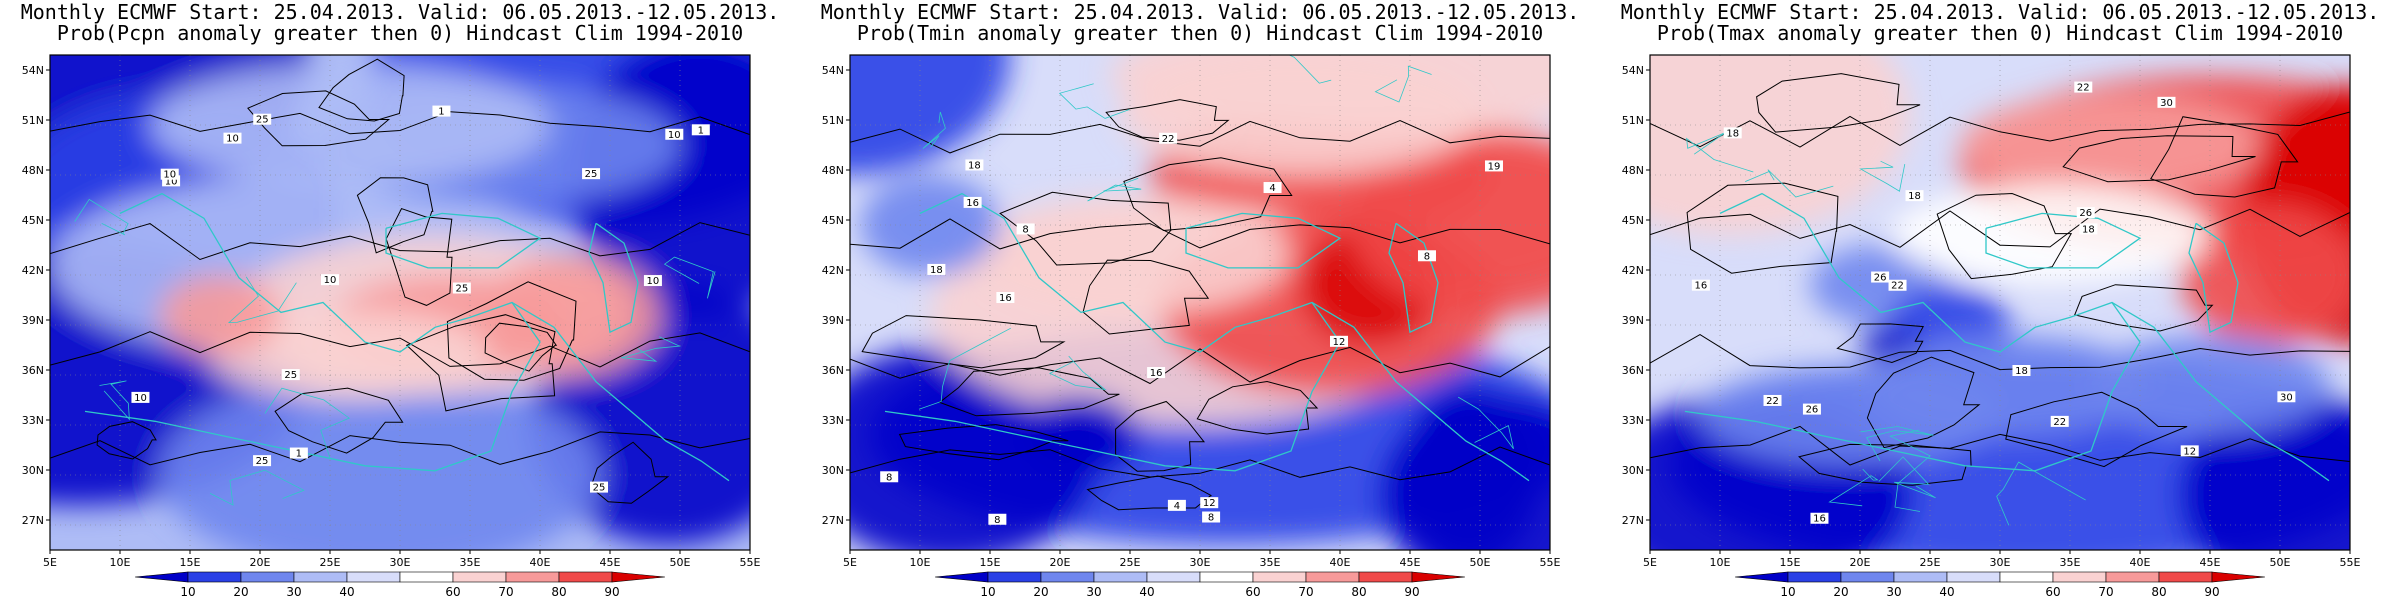 Image resolution: width=2400 pixels, height=600 pixels. Describe the element at coordinates (2000, 562) in the screenshot. I see `x-tick-label: 30E` at that location.